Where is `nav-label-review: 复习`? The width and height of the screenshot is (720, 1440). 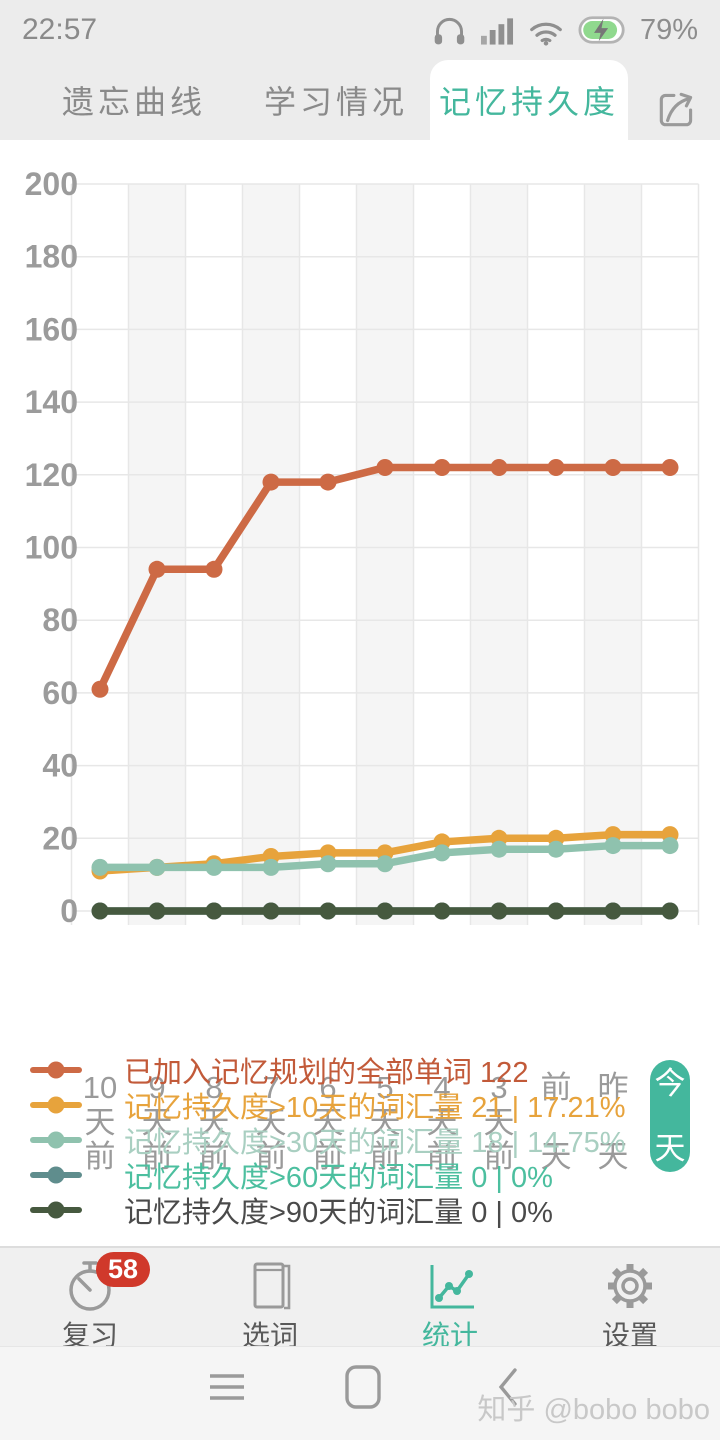
nav-label-review: 复习 is located at coordinates (89, 1335).